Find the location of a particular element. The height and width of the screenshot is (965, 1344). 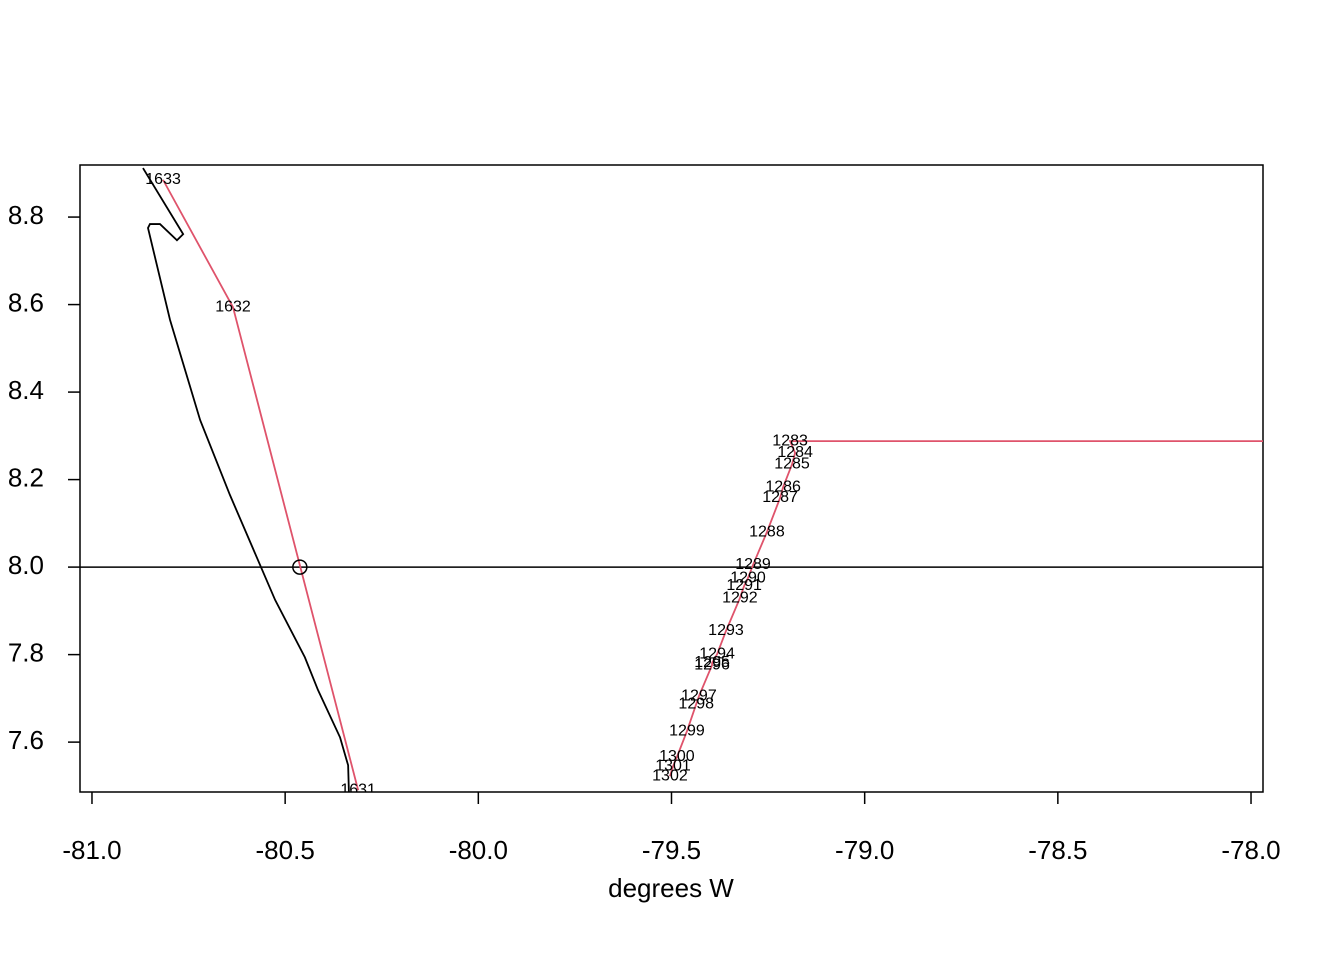

point-label: 1289 is located at coordinates (753, 564).